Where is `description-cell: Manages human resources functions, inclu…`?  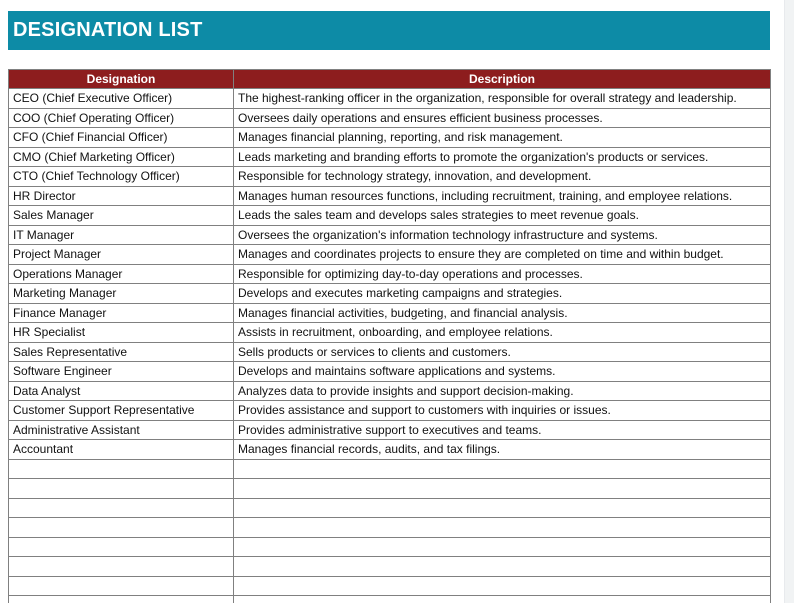 description-cell: Manages human resources functions, inclu… is located at coordinates (502, 195).